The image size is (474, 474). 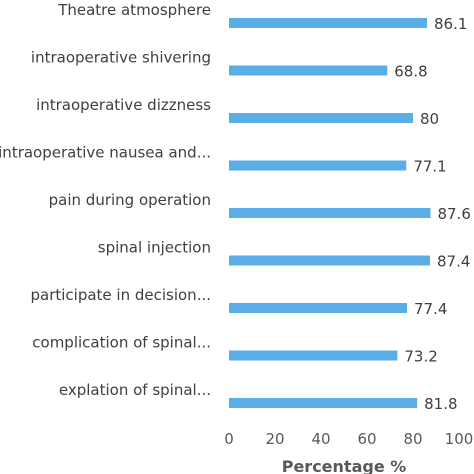 I want to click on value-label: 68.8, so click(x=410, y=72).